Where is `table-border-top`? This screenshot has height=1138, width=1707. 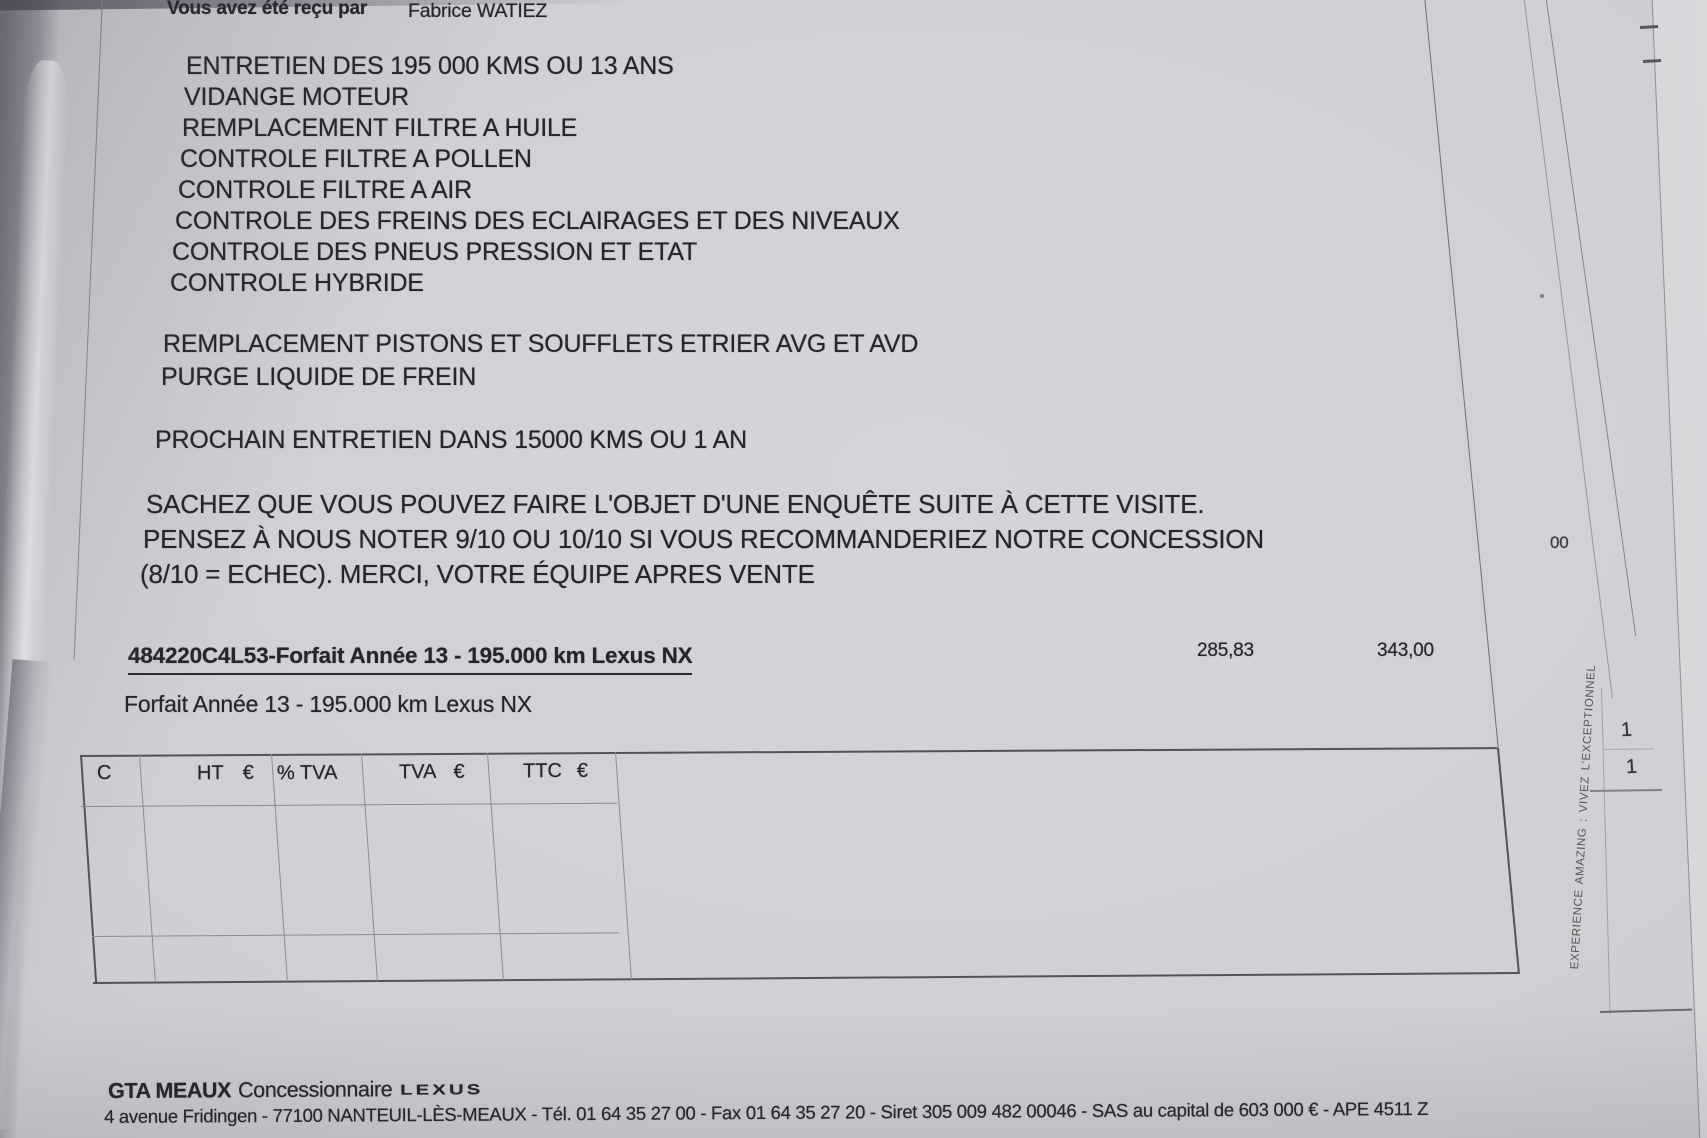
table-border-top is located at coordinates (788, 752).